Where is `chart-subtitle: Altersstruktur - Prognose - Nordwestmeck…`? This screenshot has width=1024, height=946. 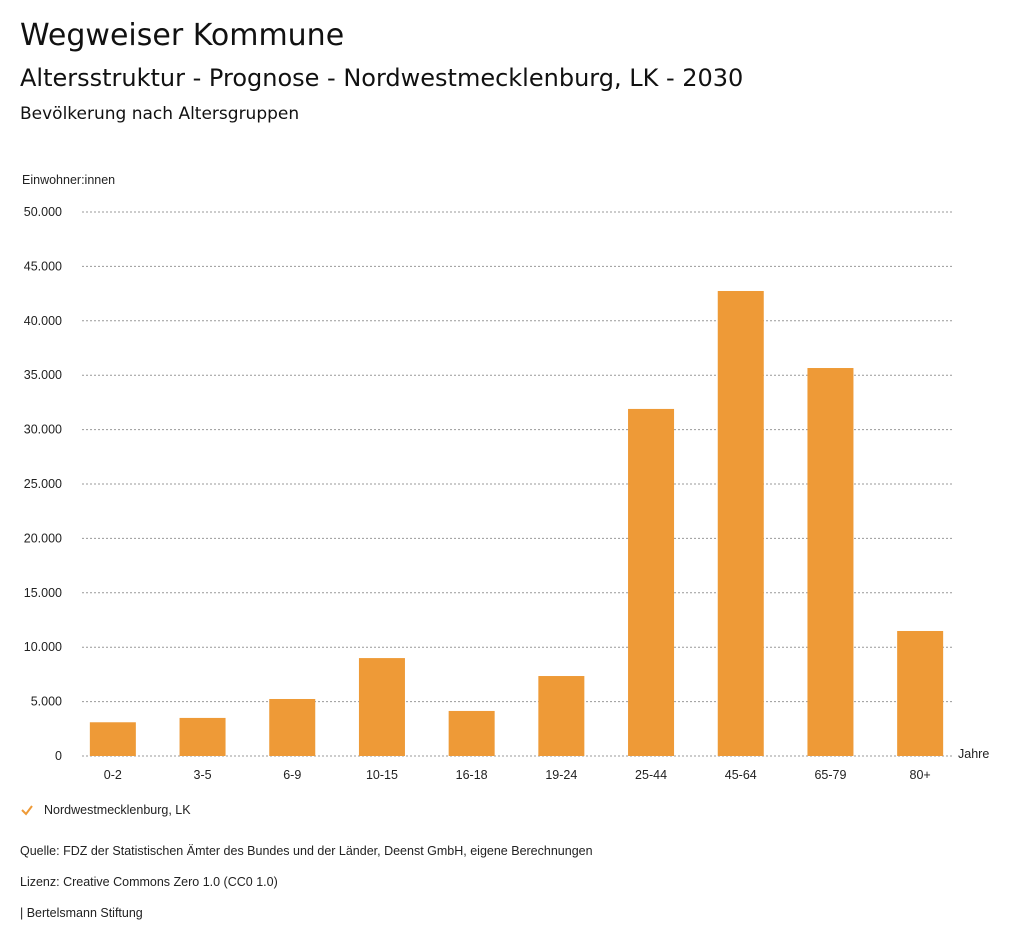 chart-subtitle: Altersstruktur - Prognose - Nordwestmeck… is located at coordinates (382, 78).